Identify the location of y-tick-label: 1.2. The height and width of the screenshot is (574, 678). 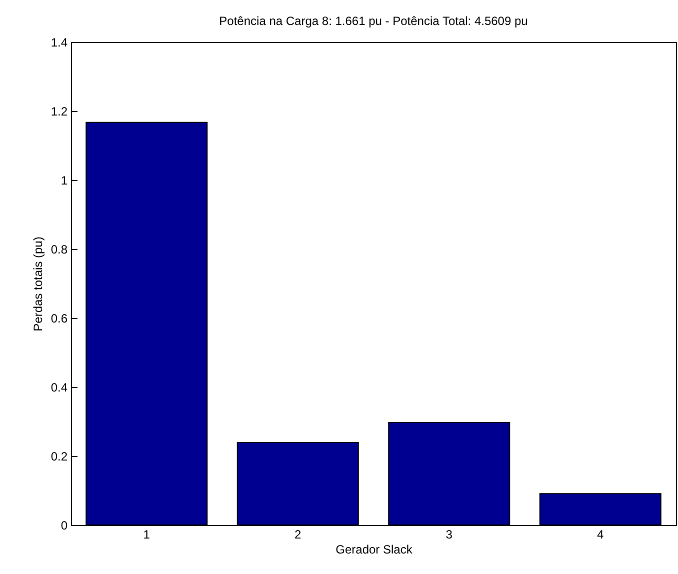
(59, 111).